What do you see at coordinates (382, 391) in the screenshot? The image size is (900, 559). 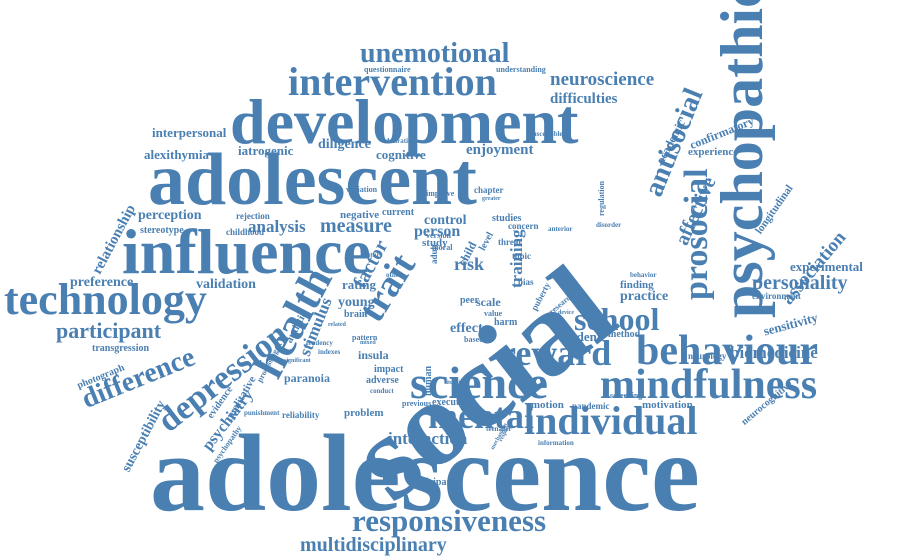 I see `word-conduct: conduct` at bounding box center [382, 391].